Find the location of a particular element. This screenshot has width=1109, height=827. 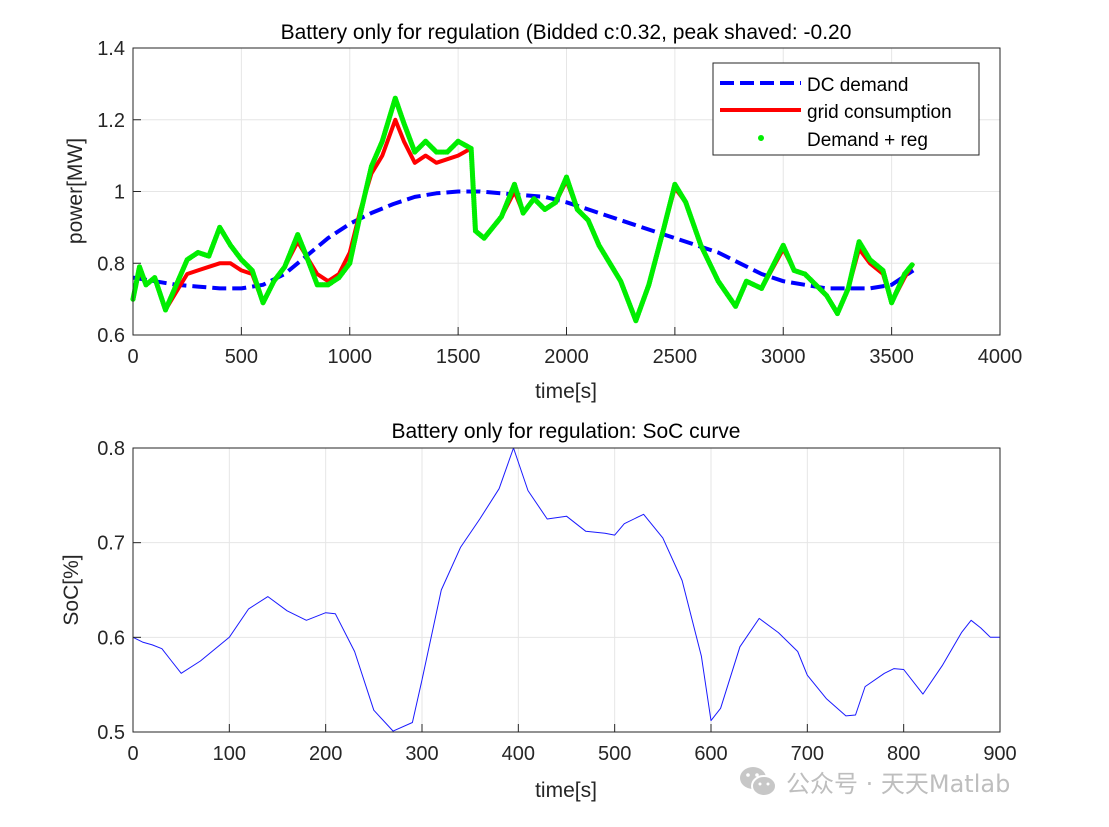

watermark-text: 公众号 · 天天Matlab is located at coordinates (898, 784).